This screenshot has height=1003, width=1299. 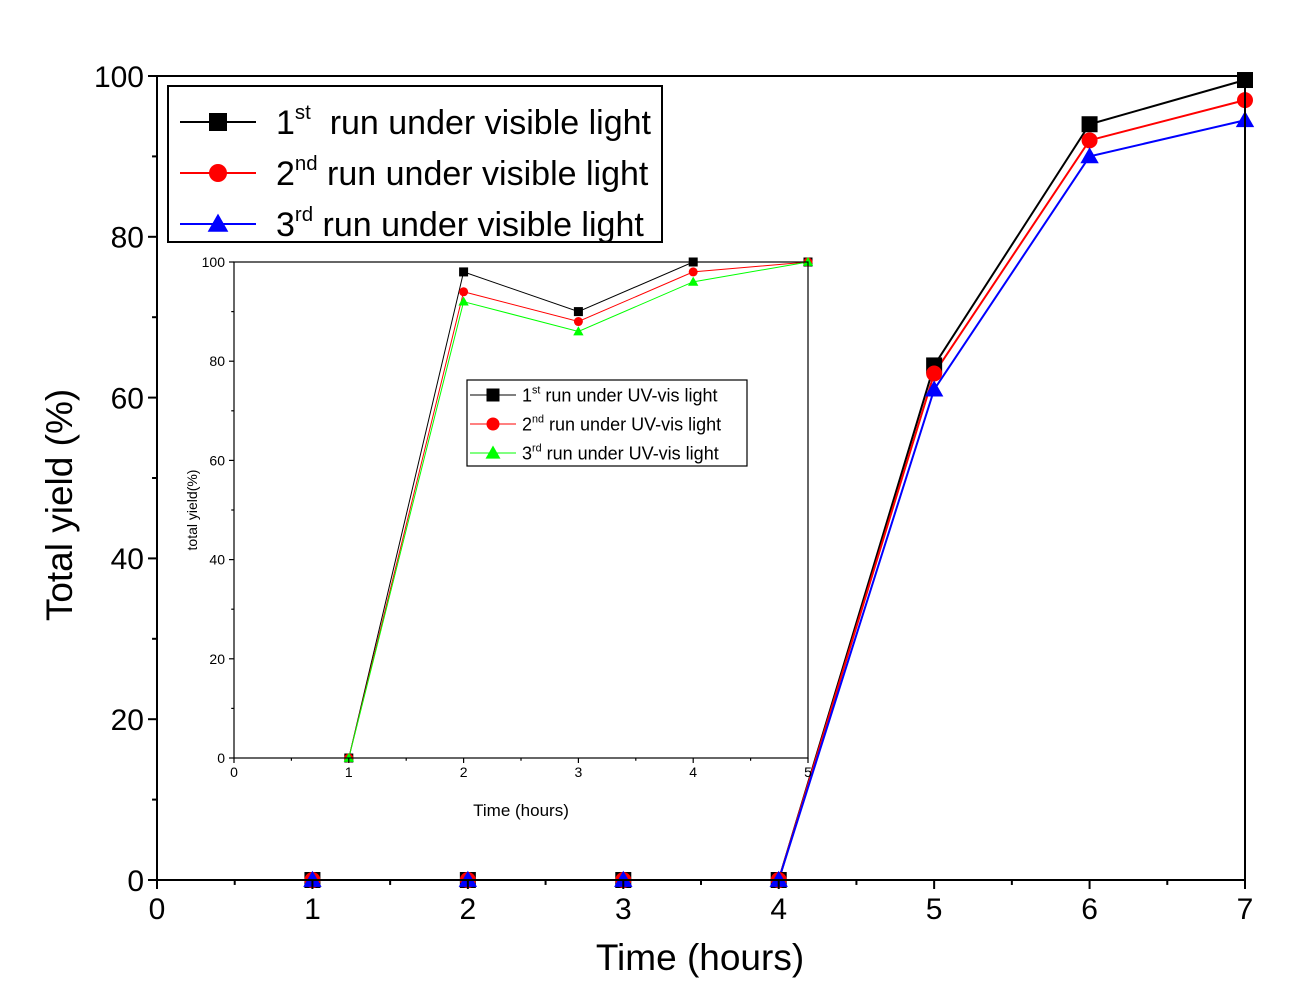 What do you see at coordinates (537, 448) in the screenshot?
I see `inset-legend-entry-suffix: rd` at bounding box center [537, 448].